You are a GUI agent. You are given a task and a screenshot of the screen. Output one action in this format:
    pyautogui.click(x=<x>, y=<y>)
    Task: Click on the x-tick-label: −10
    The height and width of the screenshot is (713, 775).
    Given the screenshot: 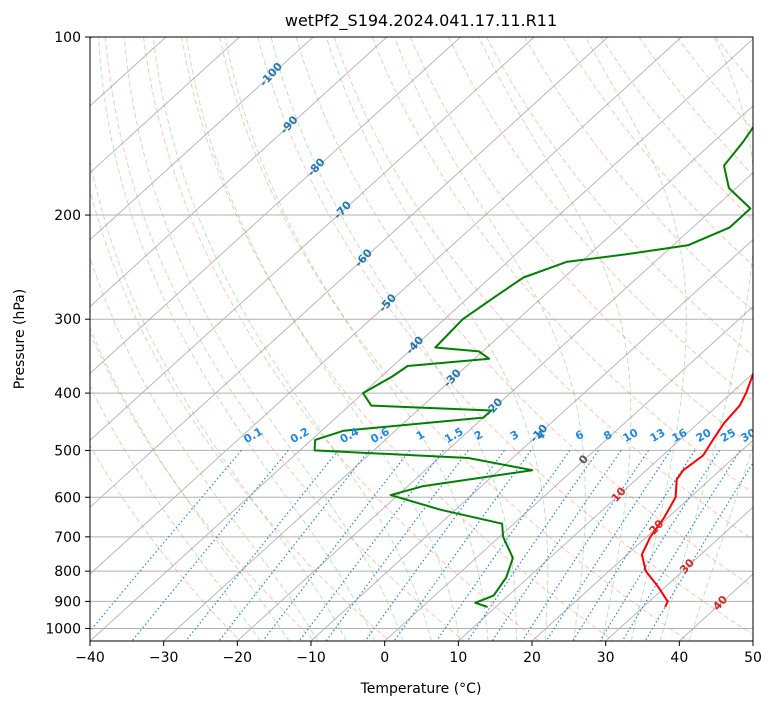 What is the action you would take?
    pyautogui.click(x=311, y=658)
    